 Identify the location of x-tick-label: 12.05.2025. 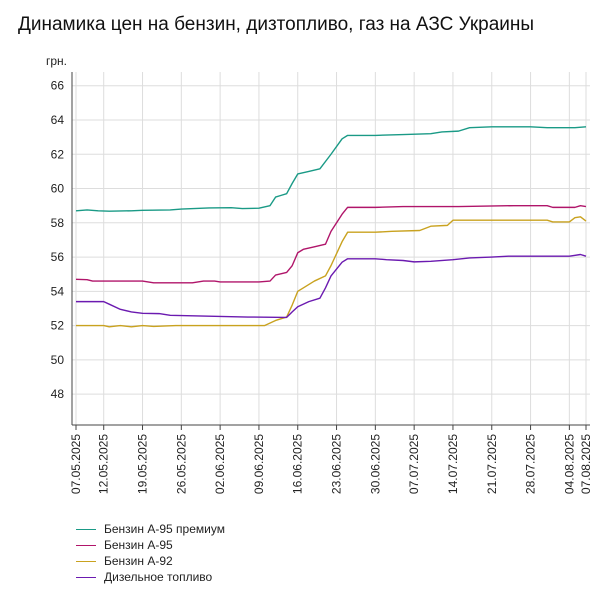
(104, 464).